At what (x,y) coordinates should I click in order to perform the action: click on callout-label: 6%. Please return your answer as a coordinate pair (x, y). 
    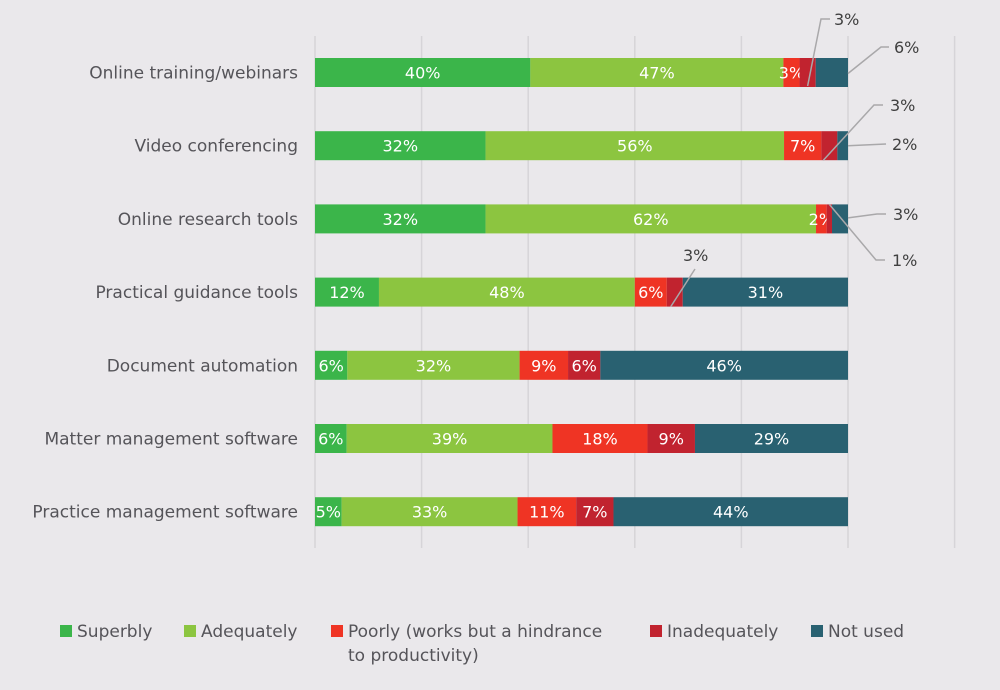
    Looking at the image, I should click on (906, 47).